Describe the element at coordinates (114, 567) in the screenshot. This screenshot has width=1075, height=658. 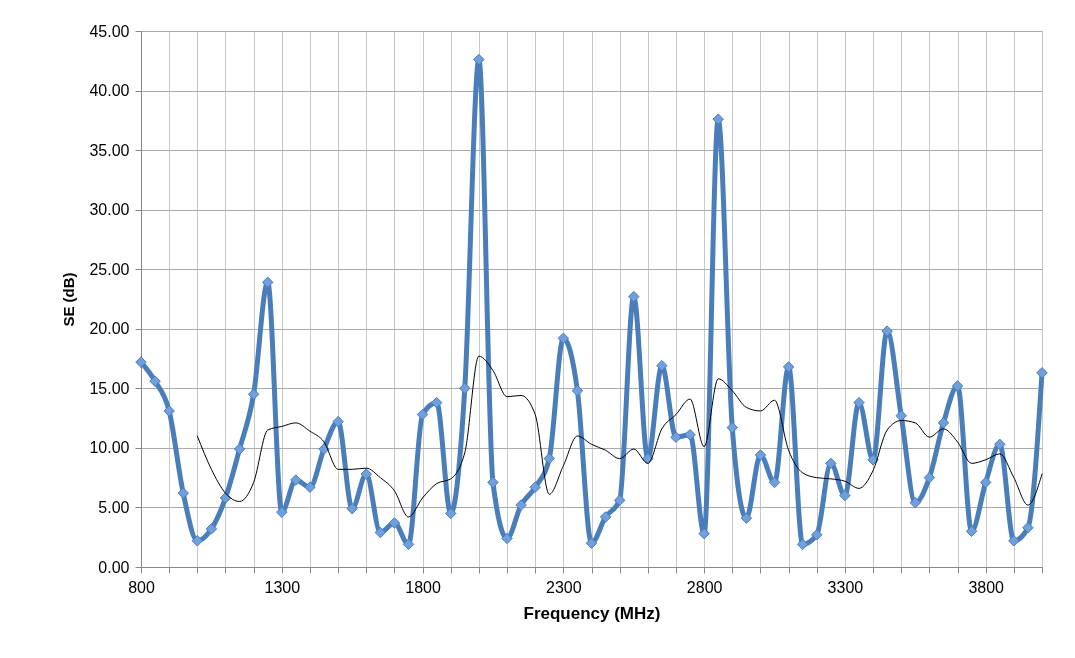
I see `y-tick-label: 0.00` at that location.